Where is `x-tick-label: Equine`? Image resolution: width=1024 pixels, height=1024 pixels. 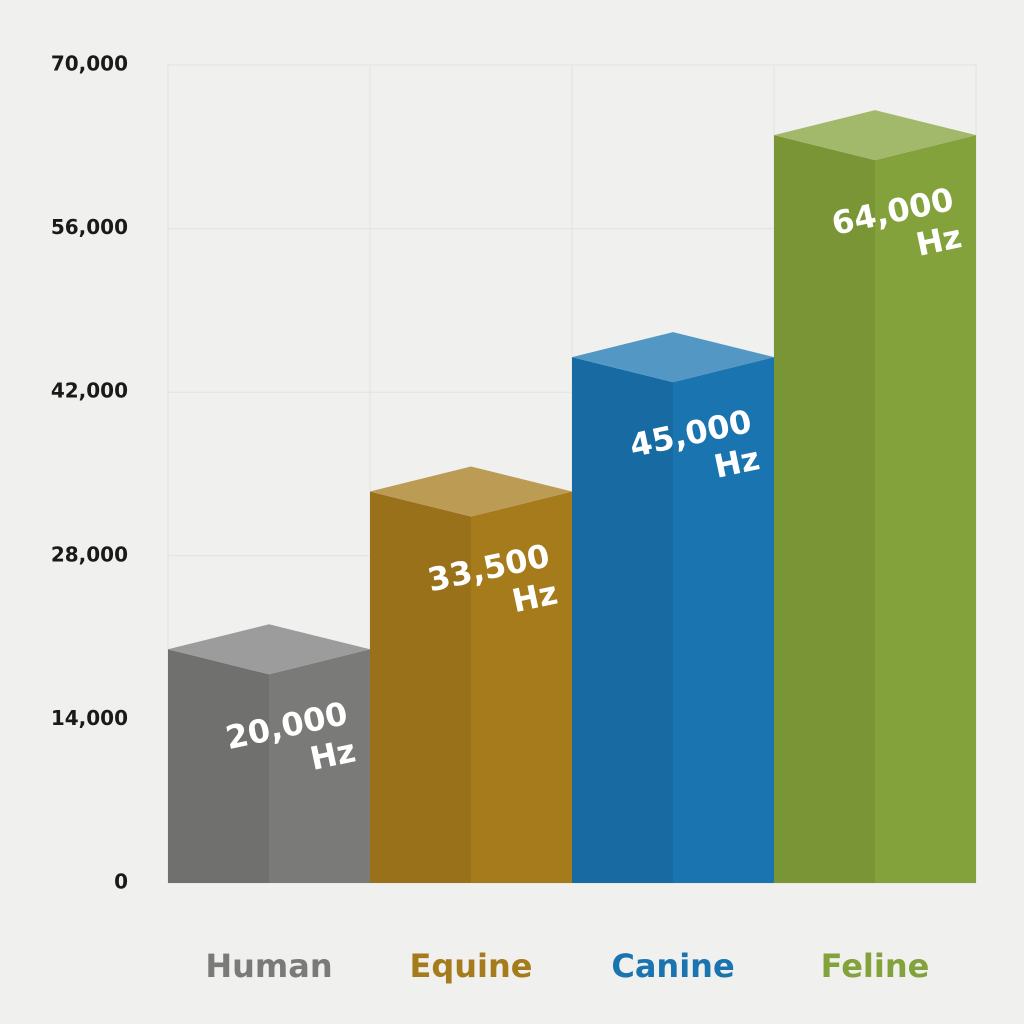
x-tick-label: Equine is located at coordinates (471, 966).